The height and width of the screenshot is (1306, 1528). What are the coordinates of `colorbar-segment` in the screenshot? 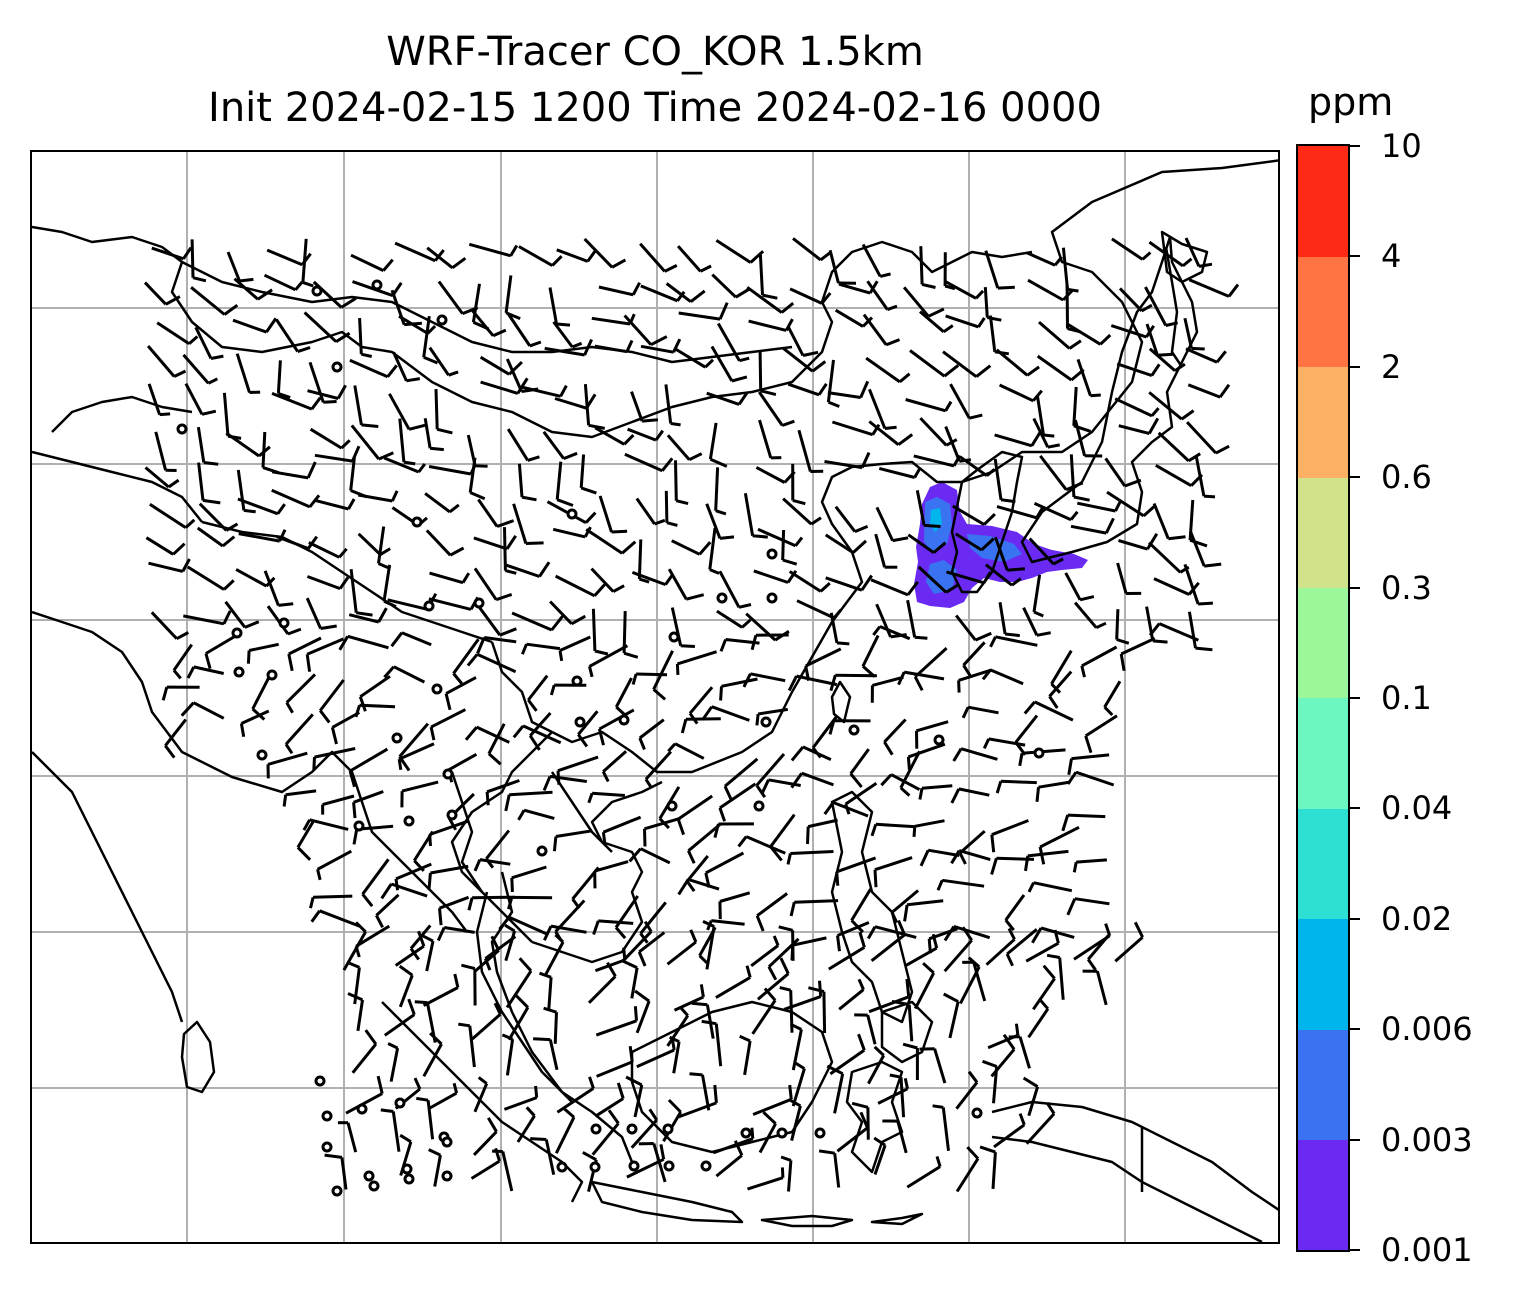 It's located at (1323, 201).